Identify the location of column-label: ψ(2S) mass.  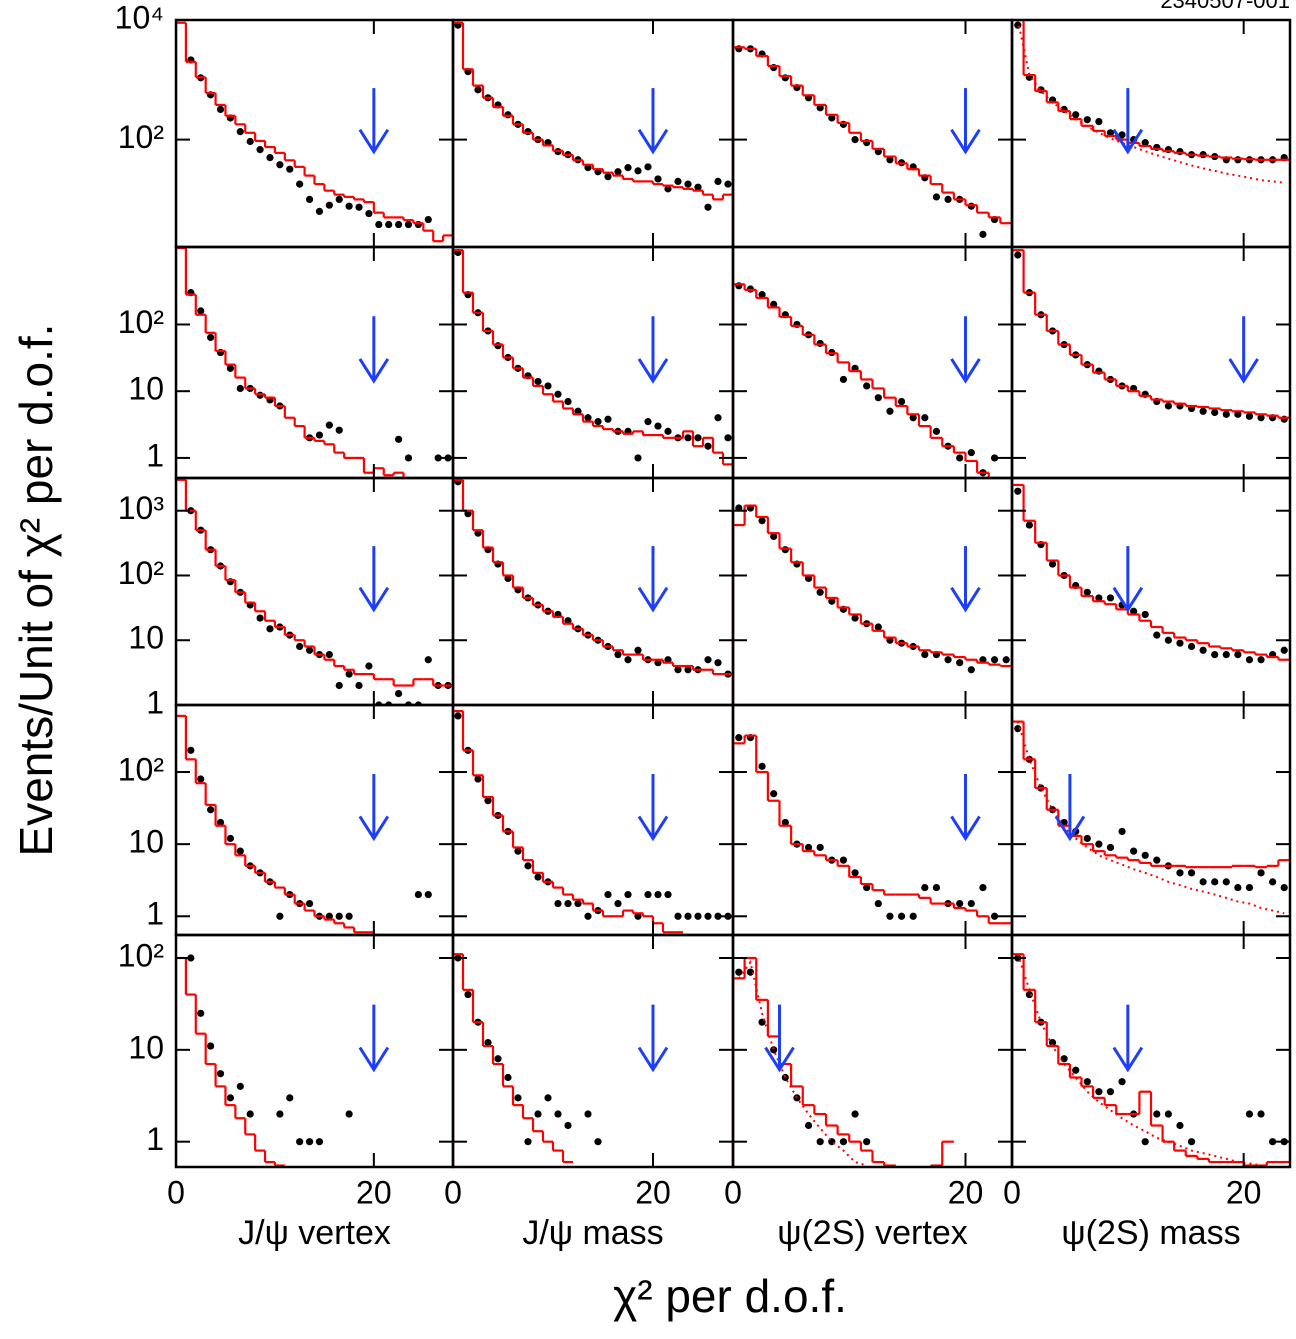
(1150, 1233).